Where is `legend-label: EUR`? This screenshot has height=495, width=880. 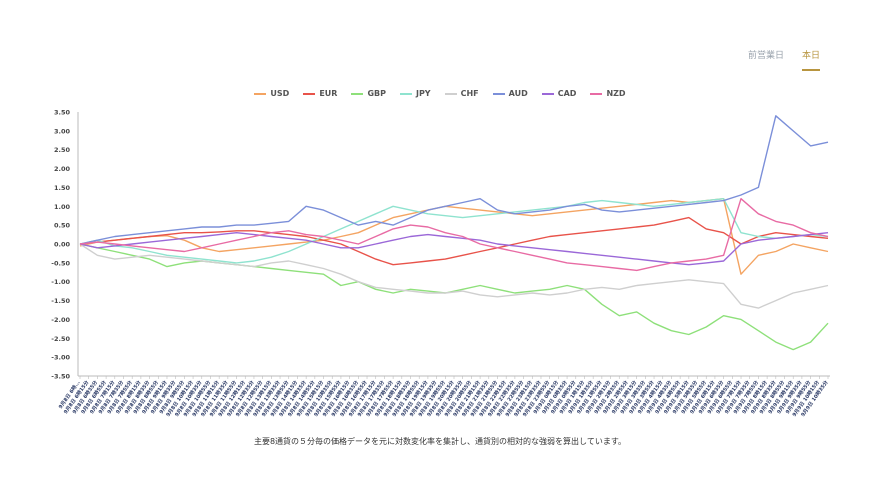 legend-label: EUR is located at coordinates (328, 93).